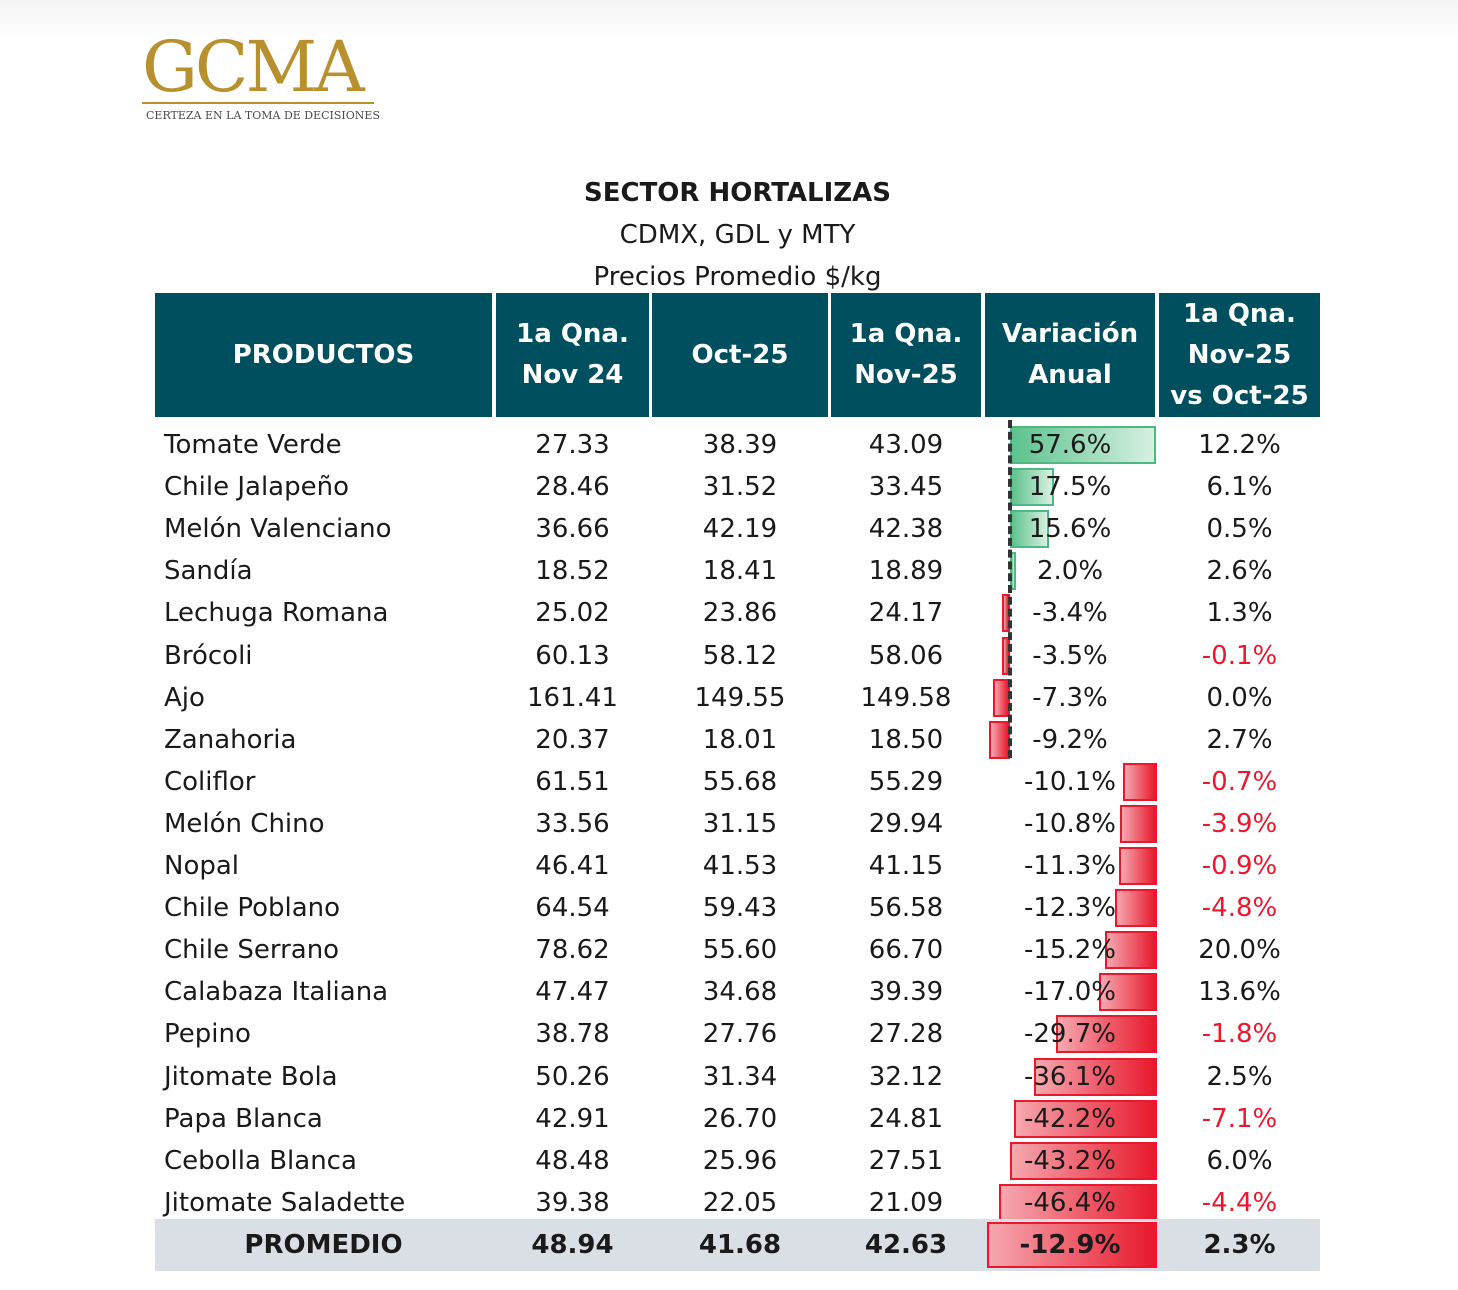 Image resolution: width=1458 pixels, height=1290 pixels. Describe the element at coordinates (1070, 866) in the screenshot. I see `variation-label: -11.3%` at that location.